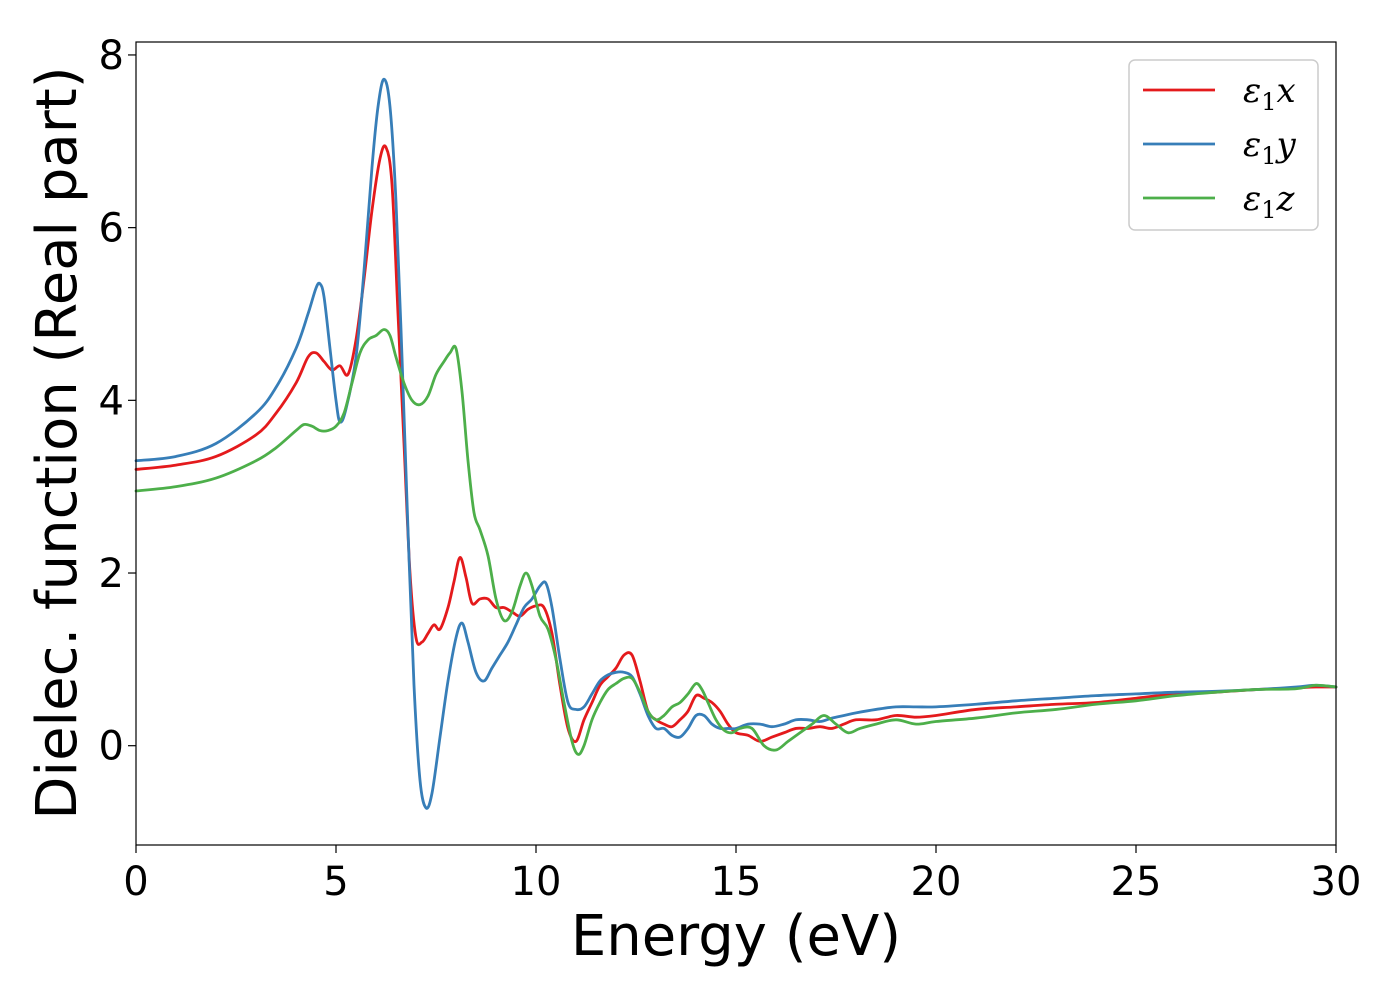 The image size is (1400, 1000). What do you see at coordinates (111, 747) in the screenshot?
I see `y-tick-label: 0` at bounding box center [111, 747].